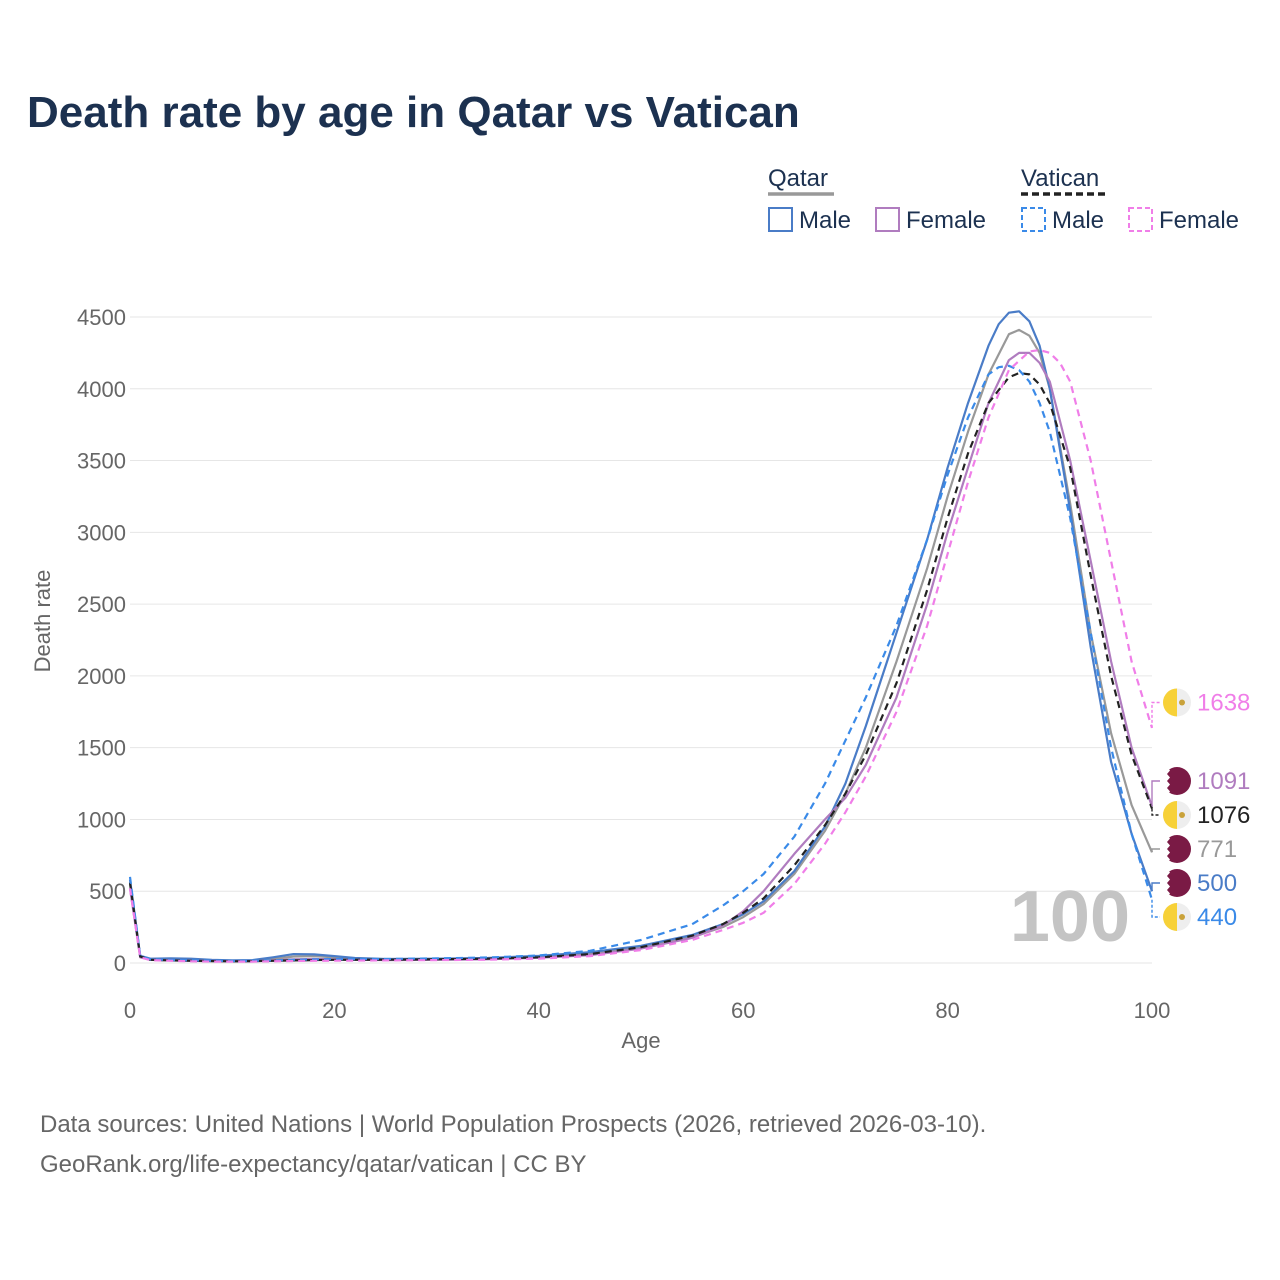 The width and height of the screenshot is (1280, 1280). What do you see at coordinates (825, 220) in the screenshot?
I see `legend-label-qatar-male: Male` at bounding box center [825, 220].